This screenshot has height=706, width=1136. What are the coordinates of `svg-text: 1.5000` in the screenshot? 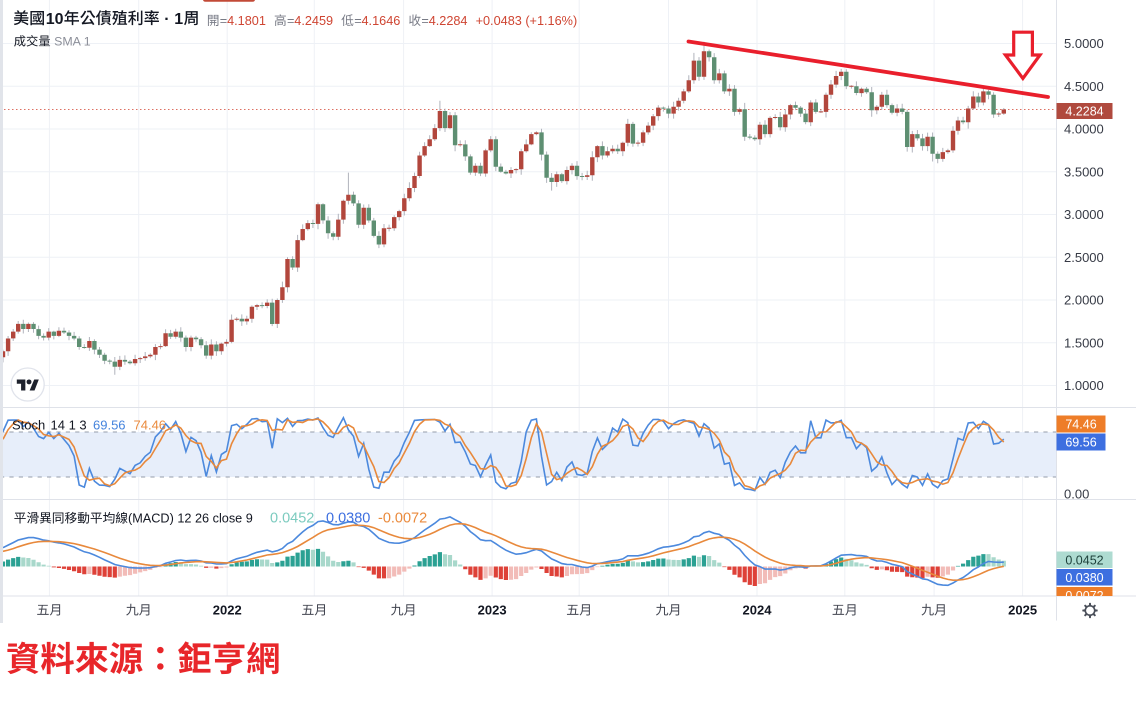 It's located at (1084, 342).